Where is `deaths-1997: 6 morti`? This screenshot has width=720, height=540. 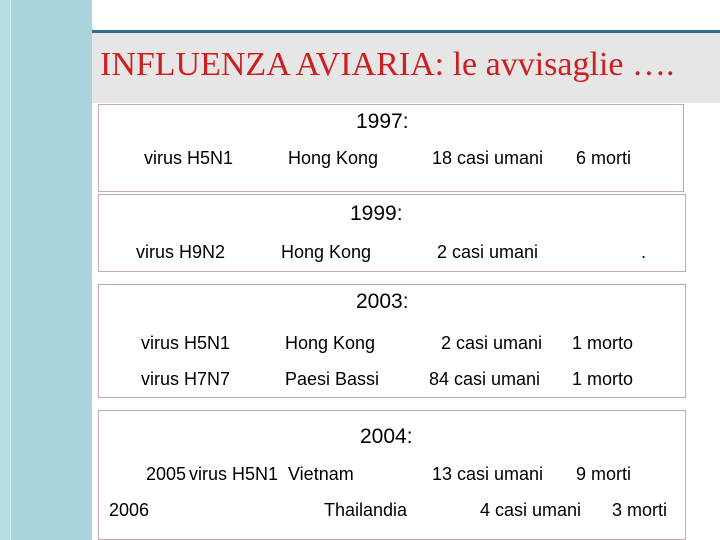
deaths-1997: 6 morti is located at coordinates (604, 158).